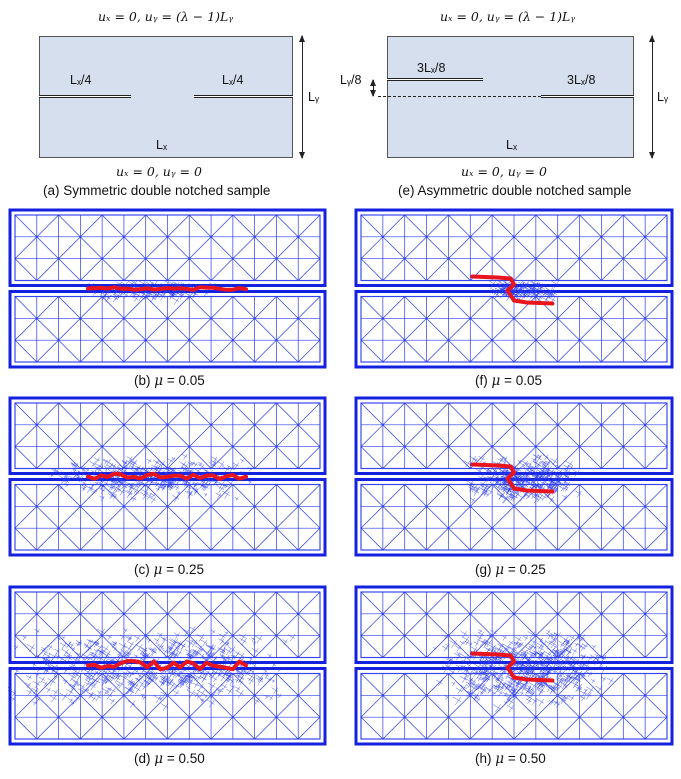  I want to click on caption-f: (f) μ = 0.05, so click(508, 381).